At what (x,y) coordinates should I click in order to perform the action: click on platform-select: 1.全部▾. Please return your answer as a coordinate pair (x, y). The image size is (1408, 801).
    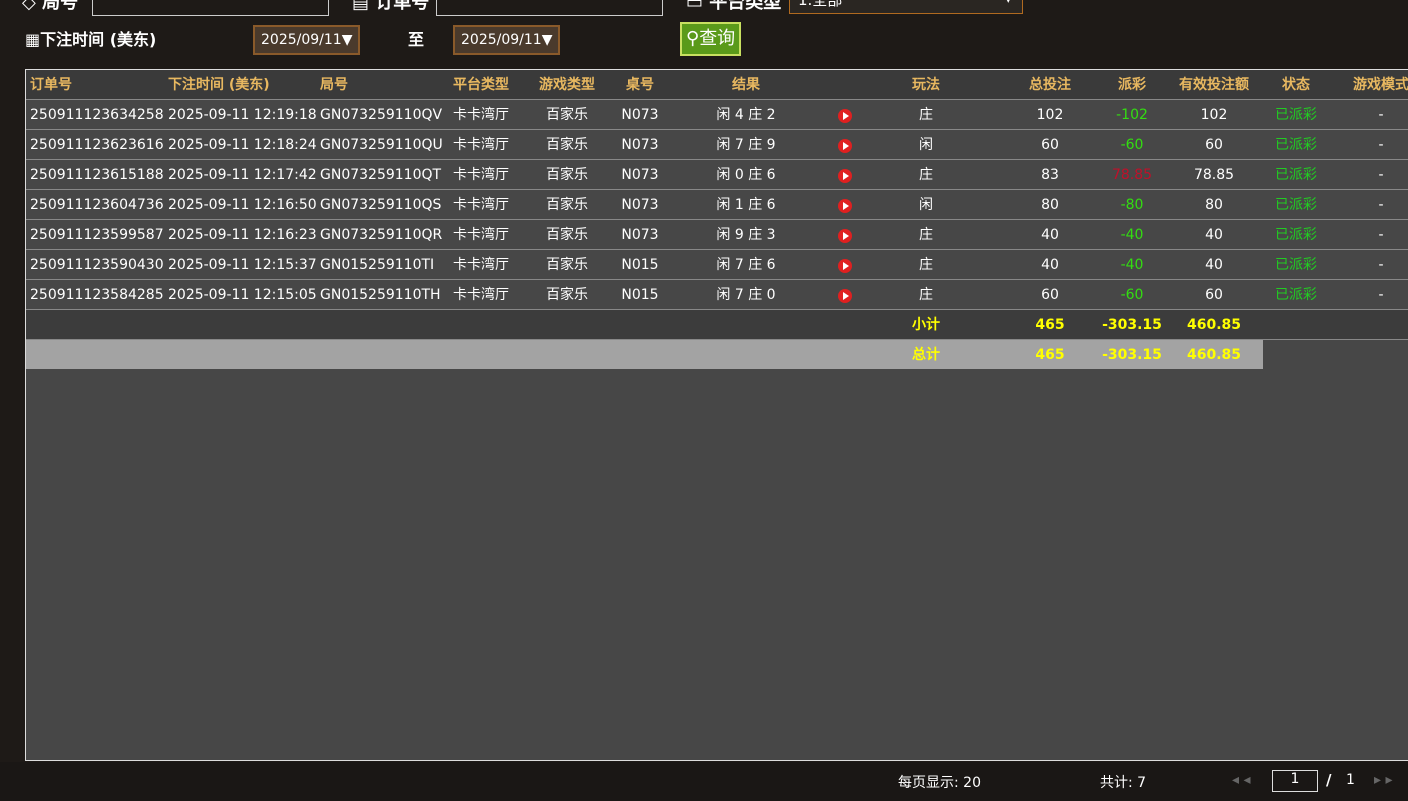
    Looking at the image, I should click on (906, 7).